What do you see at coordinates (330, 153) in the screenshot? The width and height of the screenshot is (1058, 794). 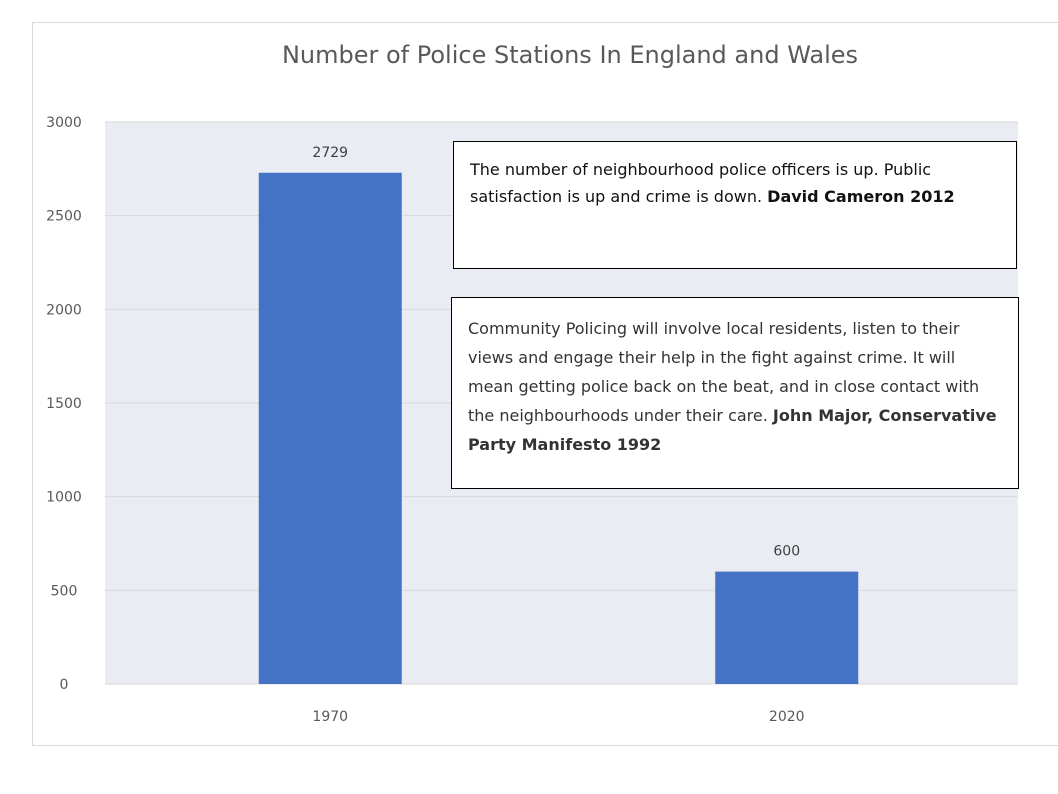 I see `data-label-1970: 2729` at bounding box center [330, 153].